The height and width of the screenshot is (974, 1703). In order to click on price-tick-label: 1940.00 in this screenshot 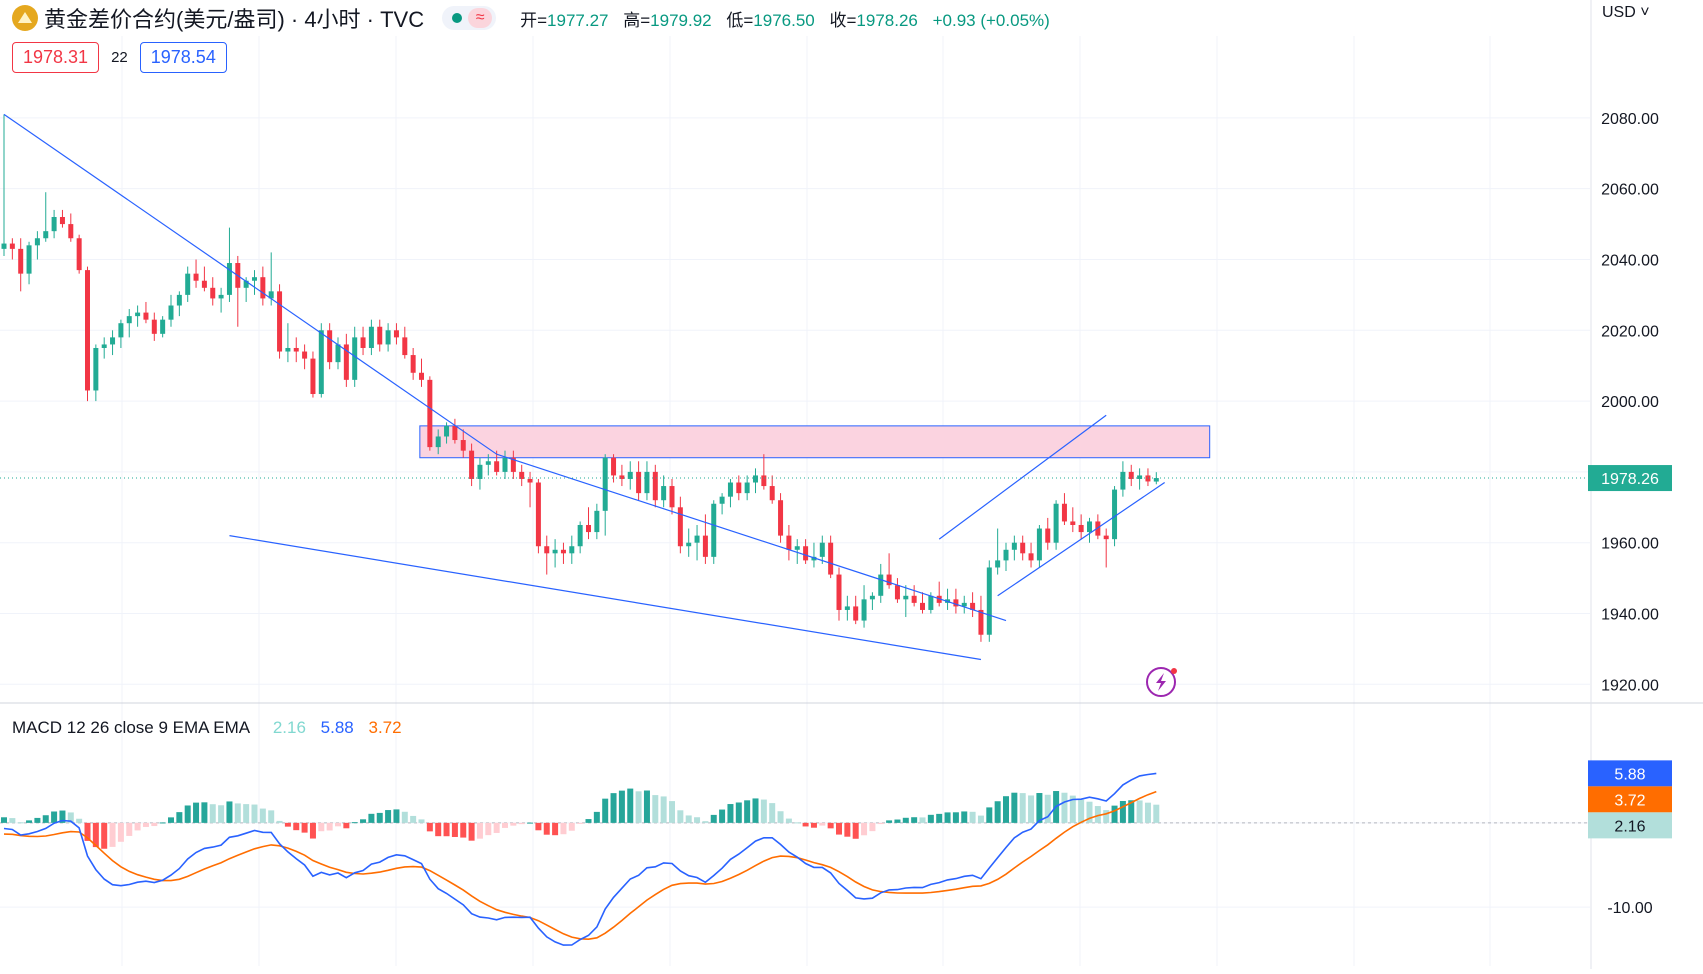, I will do `click(1630, 614)`.